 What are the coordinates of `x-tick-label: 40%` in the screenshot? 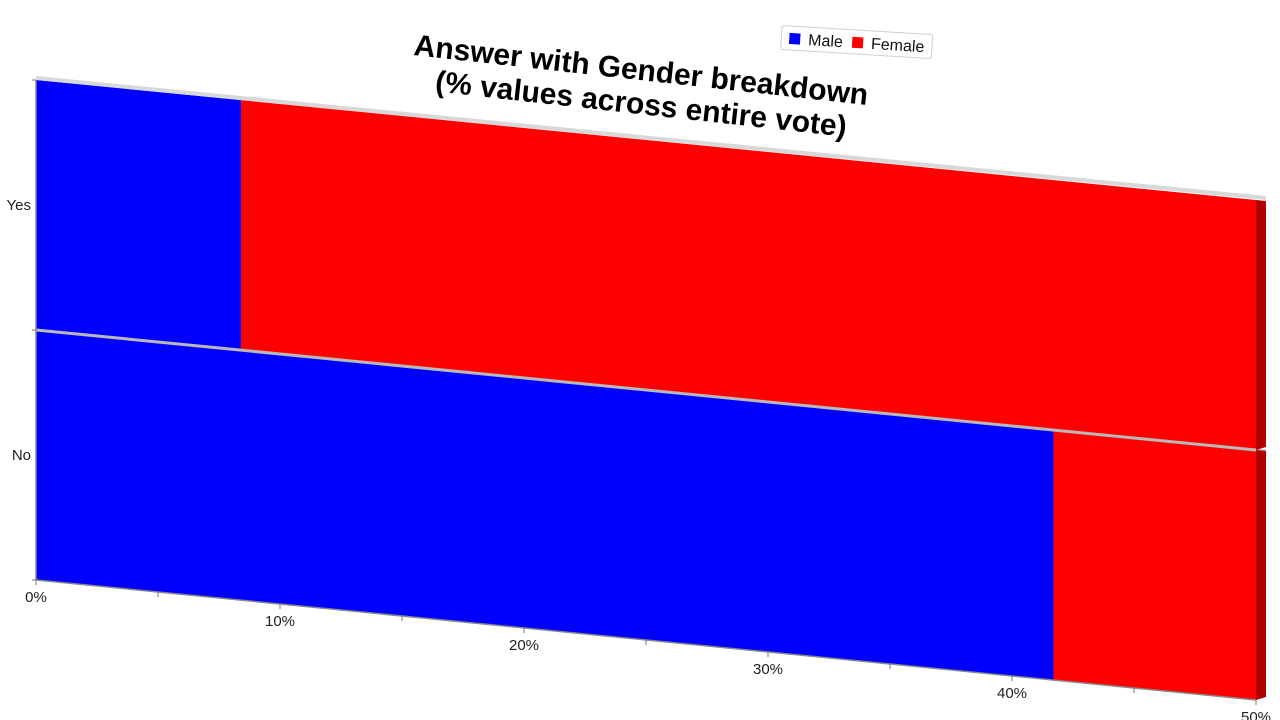 It's located at (1012, 693).